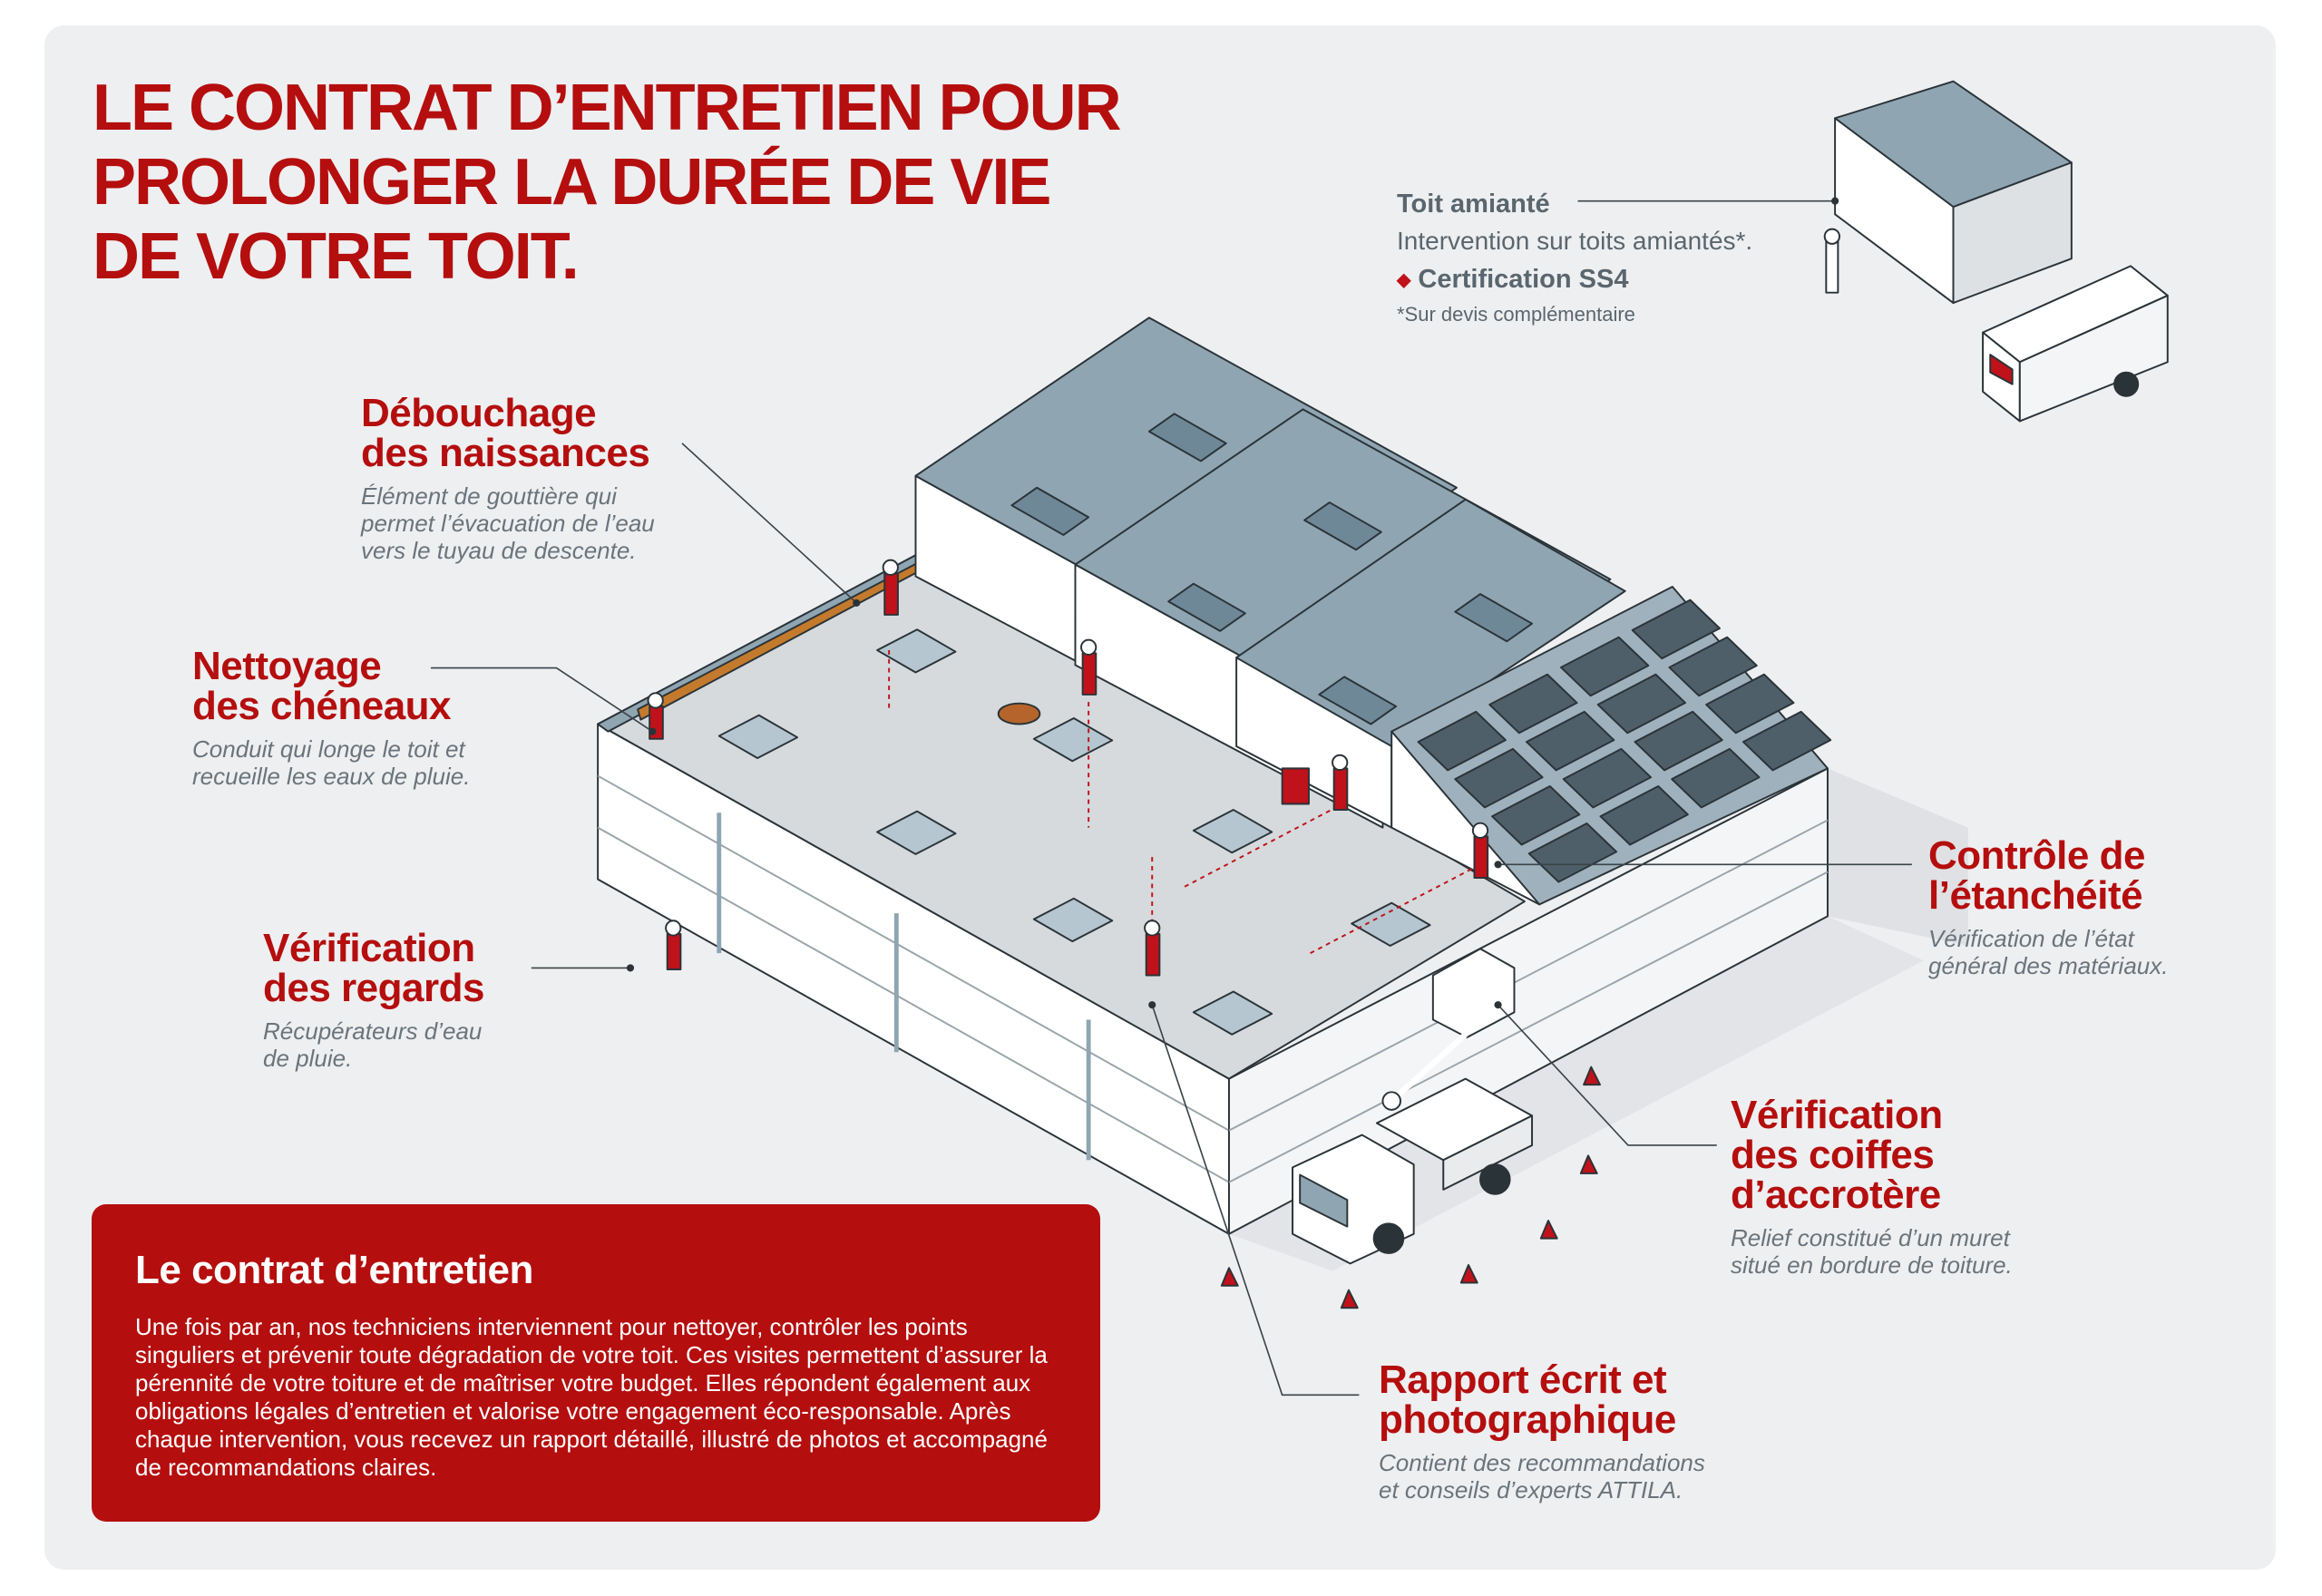  I want to click on title-line: PROLONGER LA DURÉE DE VIE, so click(572, 182).